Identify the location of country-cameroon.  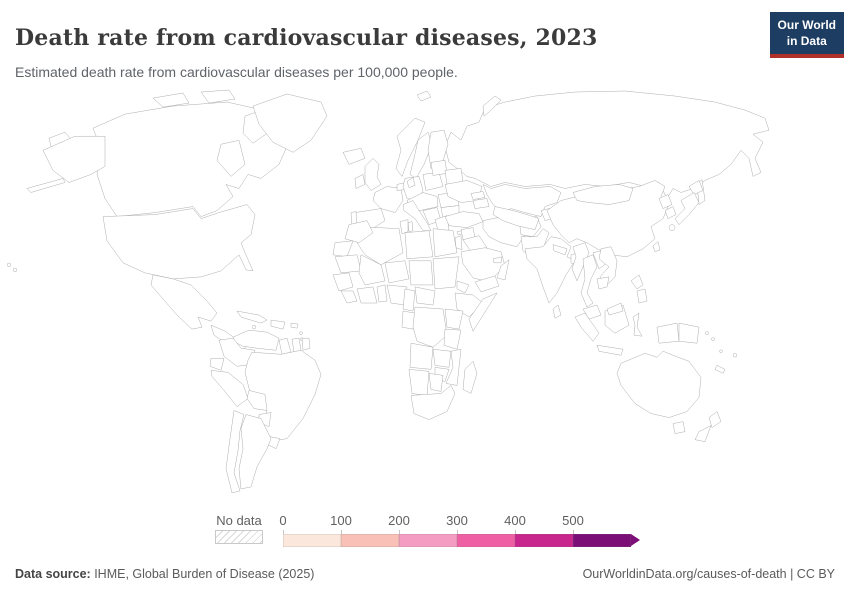
(409, 300).